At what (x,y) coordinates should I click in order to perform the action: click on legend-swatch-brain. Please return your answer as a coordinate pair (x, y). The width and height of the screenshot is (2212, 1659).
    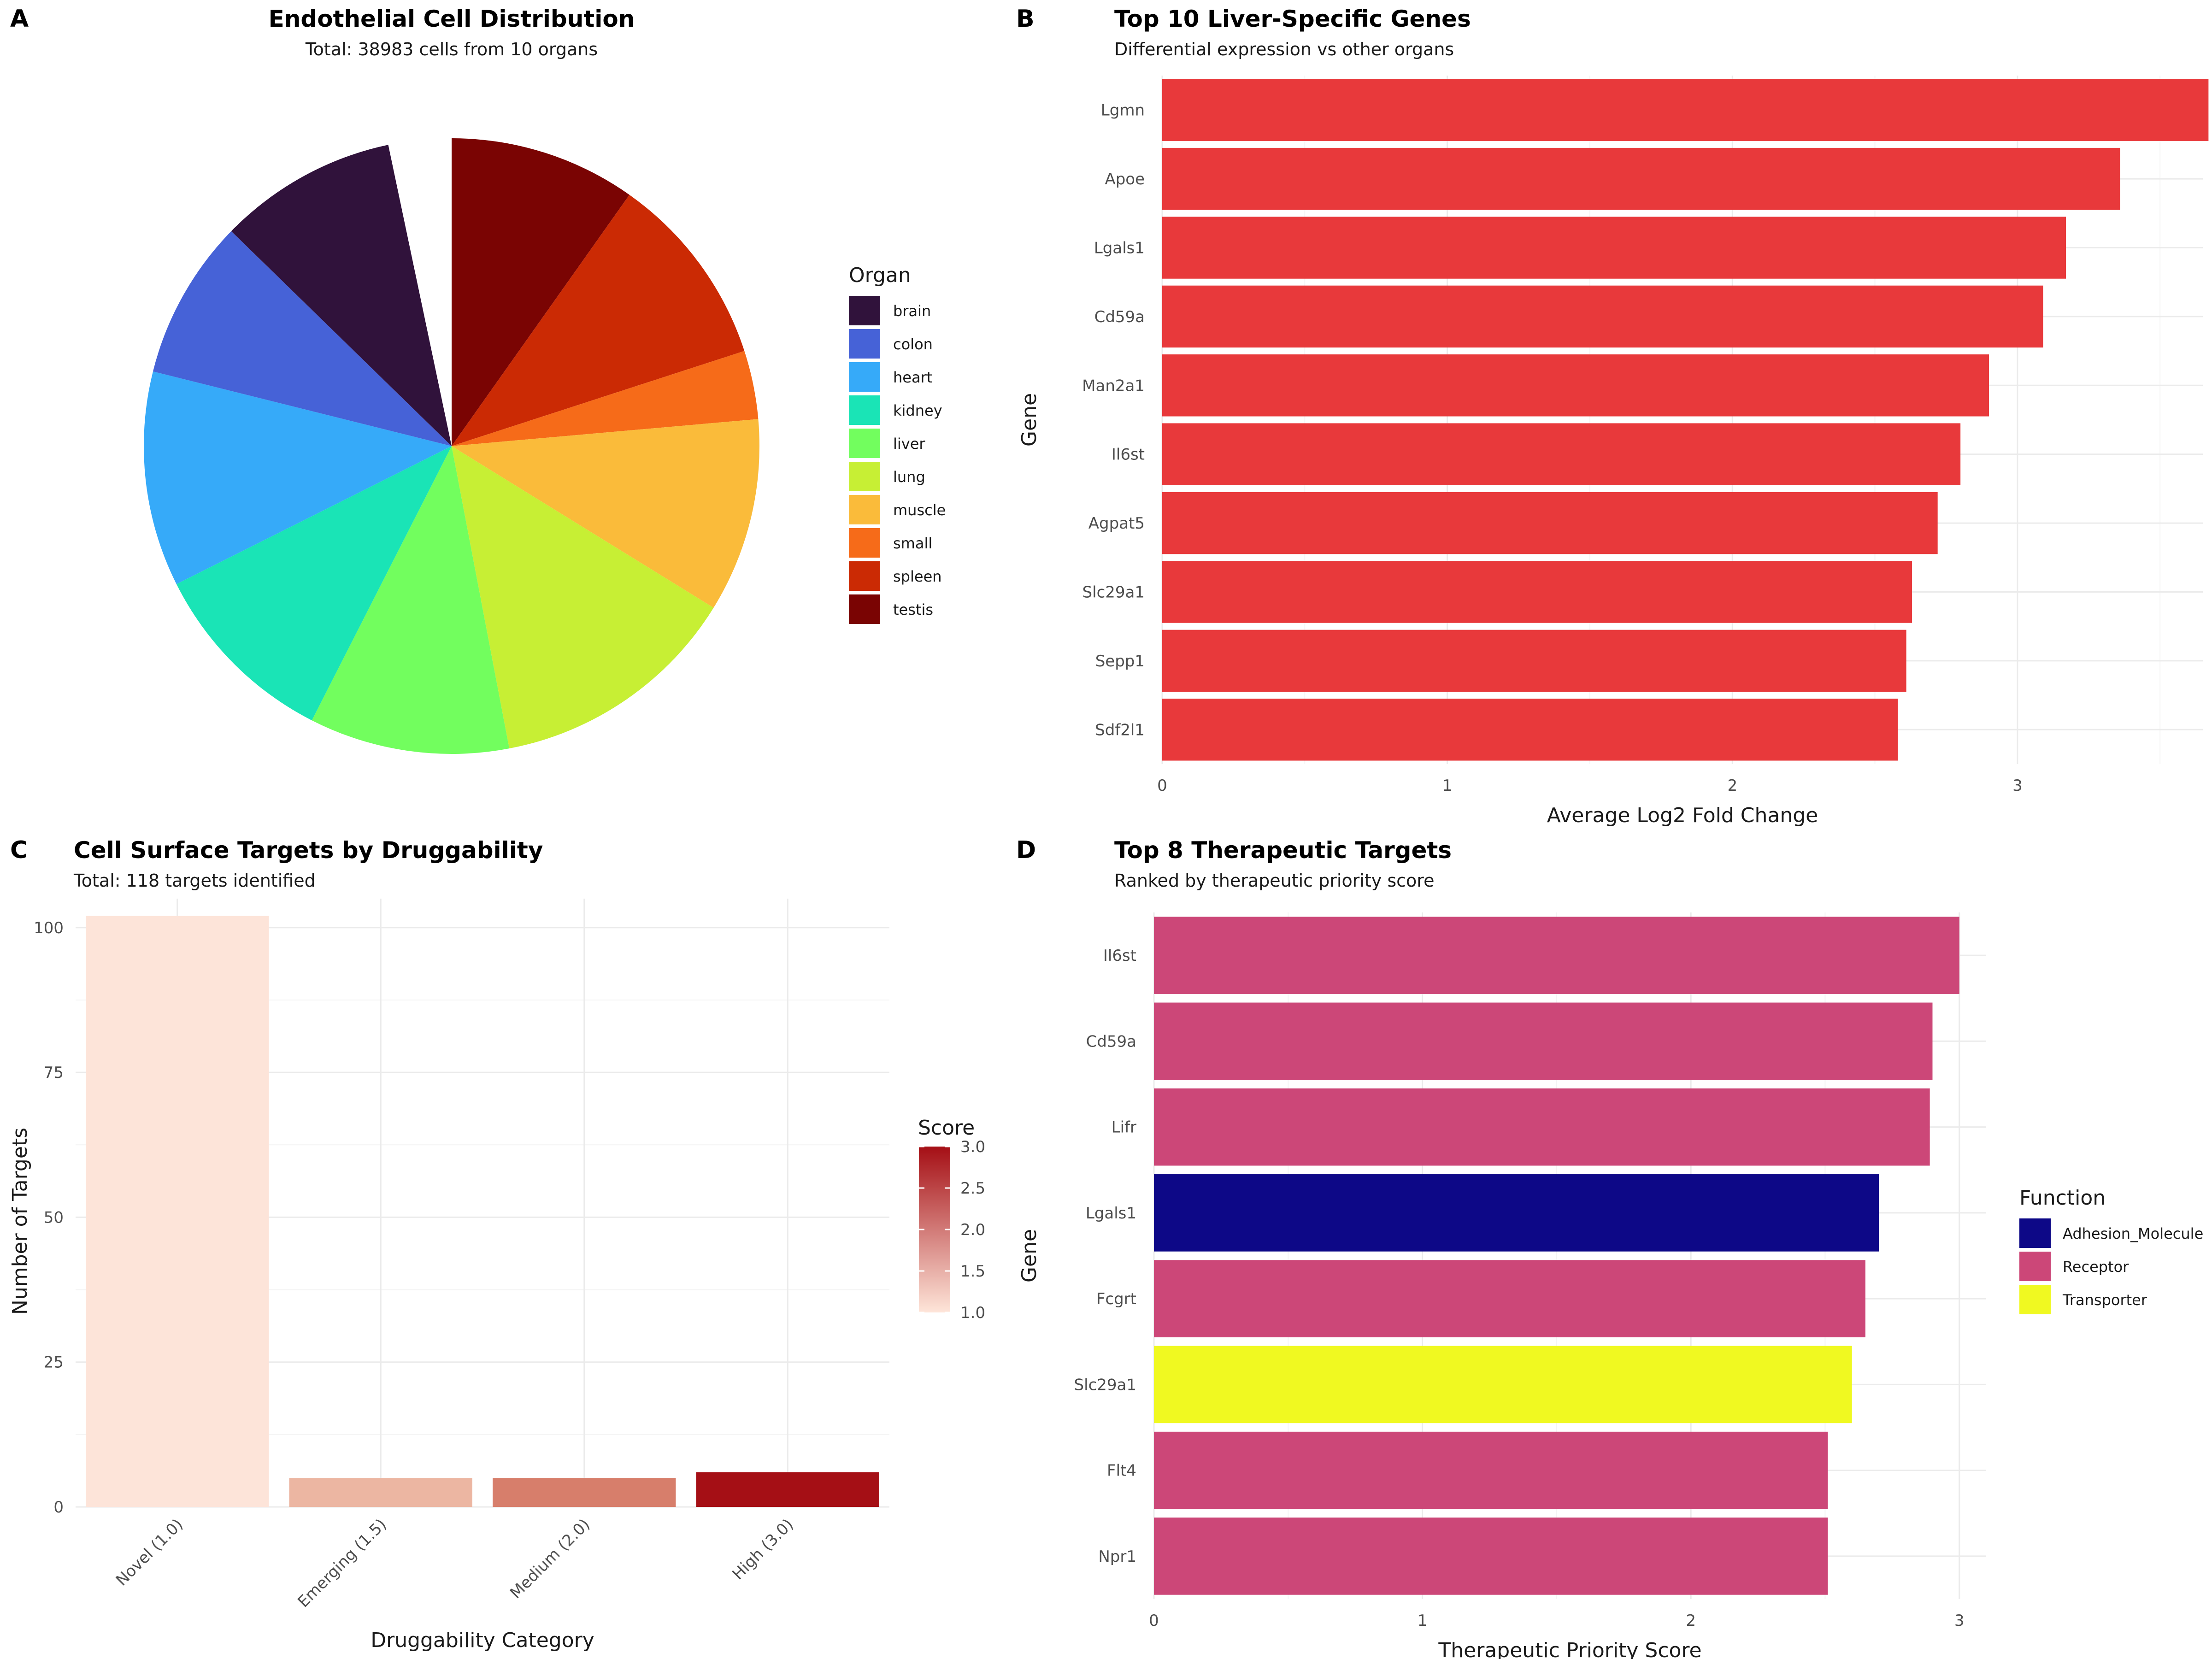
    Looking at the image, I should click on (864, 310).